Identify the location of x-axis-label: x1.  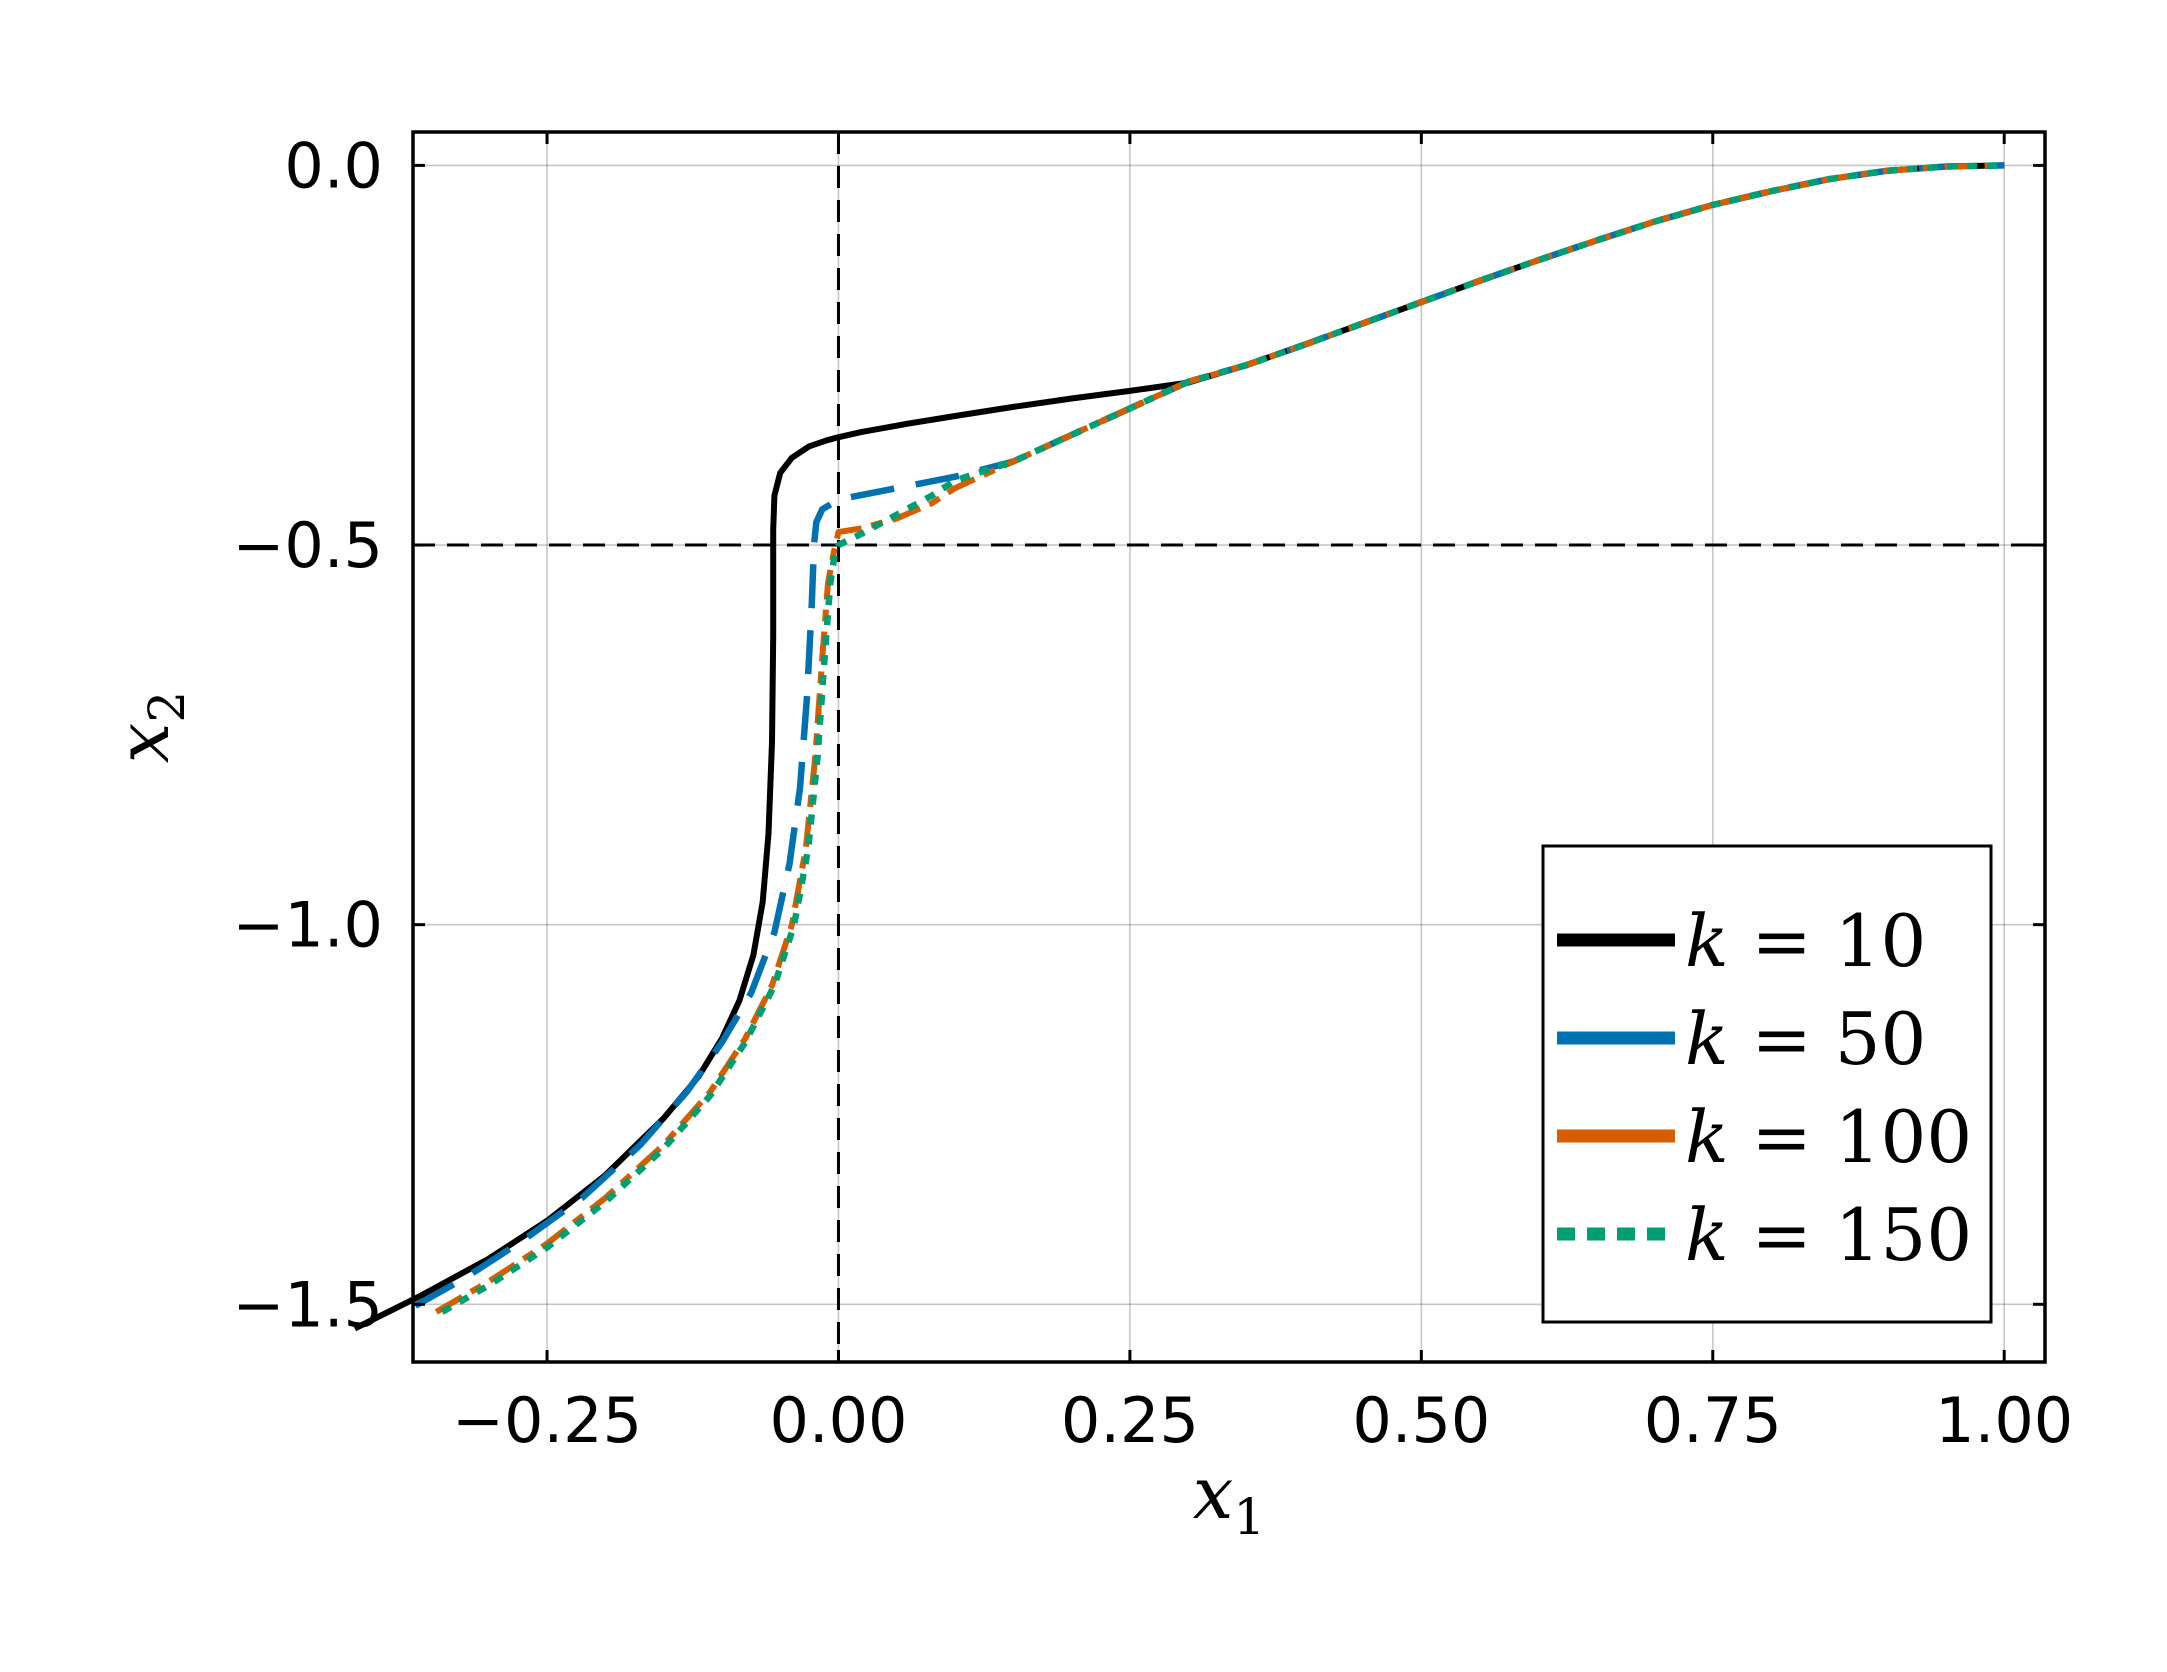
(1229, 1498).